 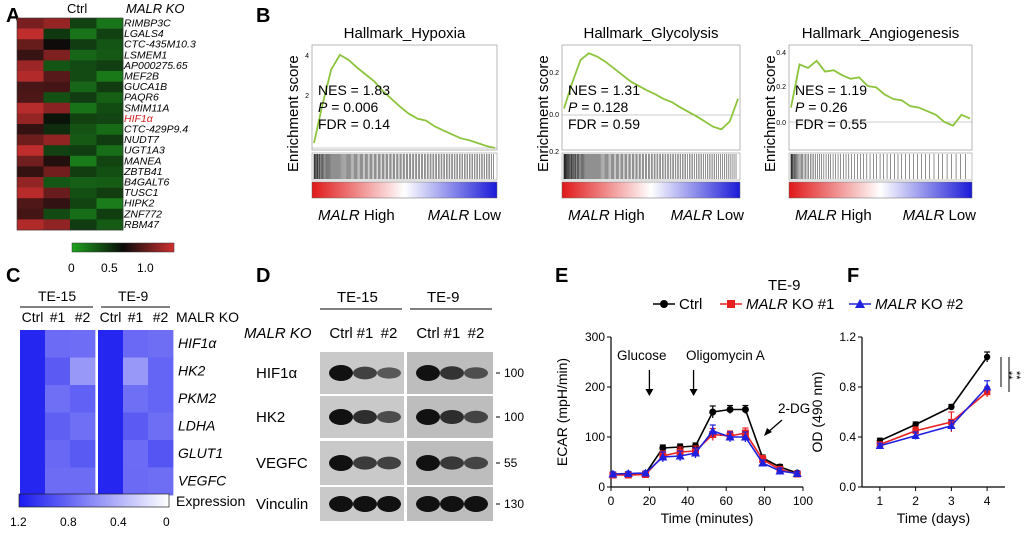 What do you see at coordinates (202, 412) in the screenshot?
I see `c-gene-labels: HIF1α HK2 PKM2 LDHA GLUT1 VEGFC` at bounding box center [202, 412].